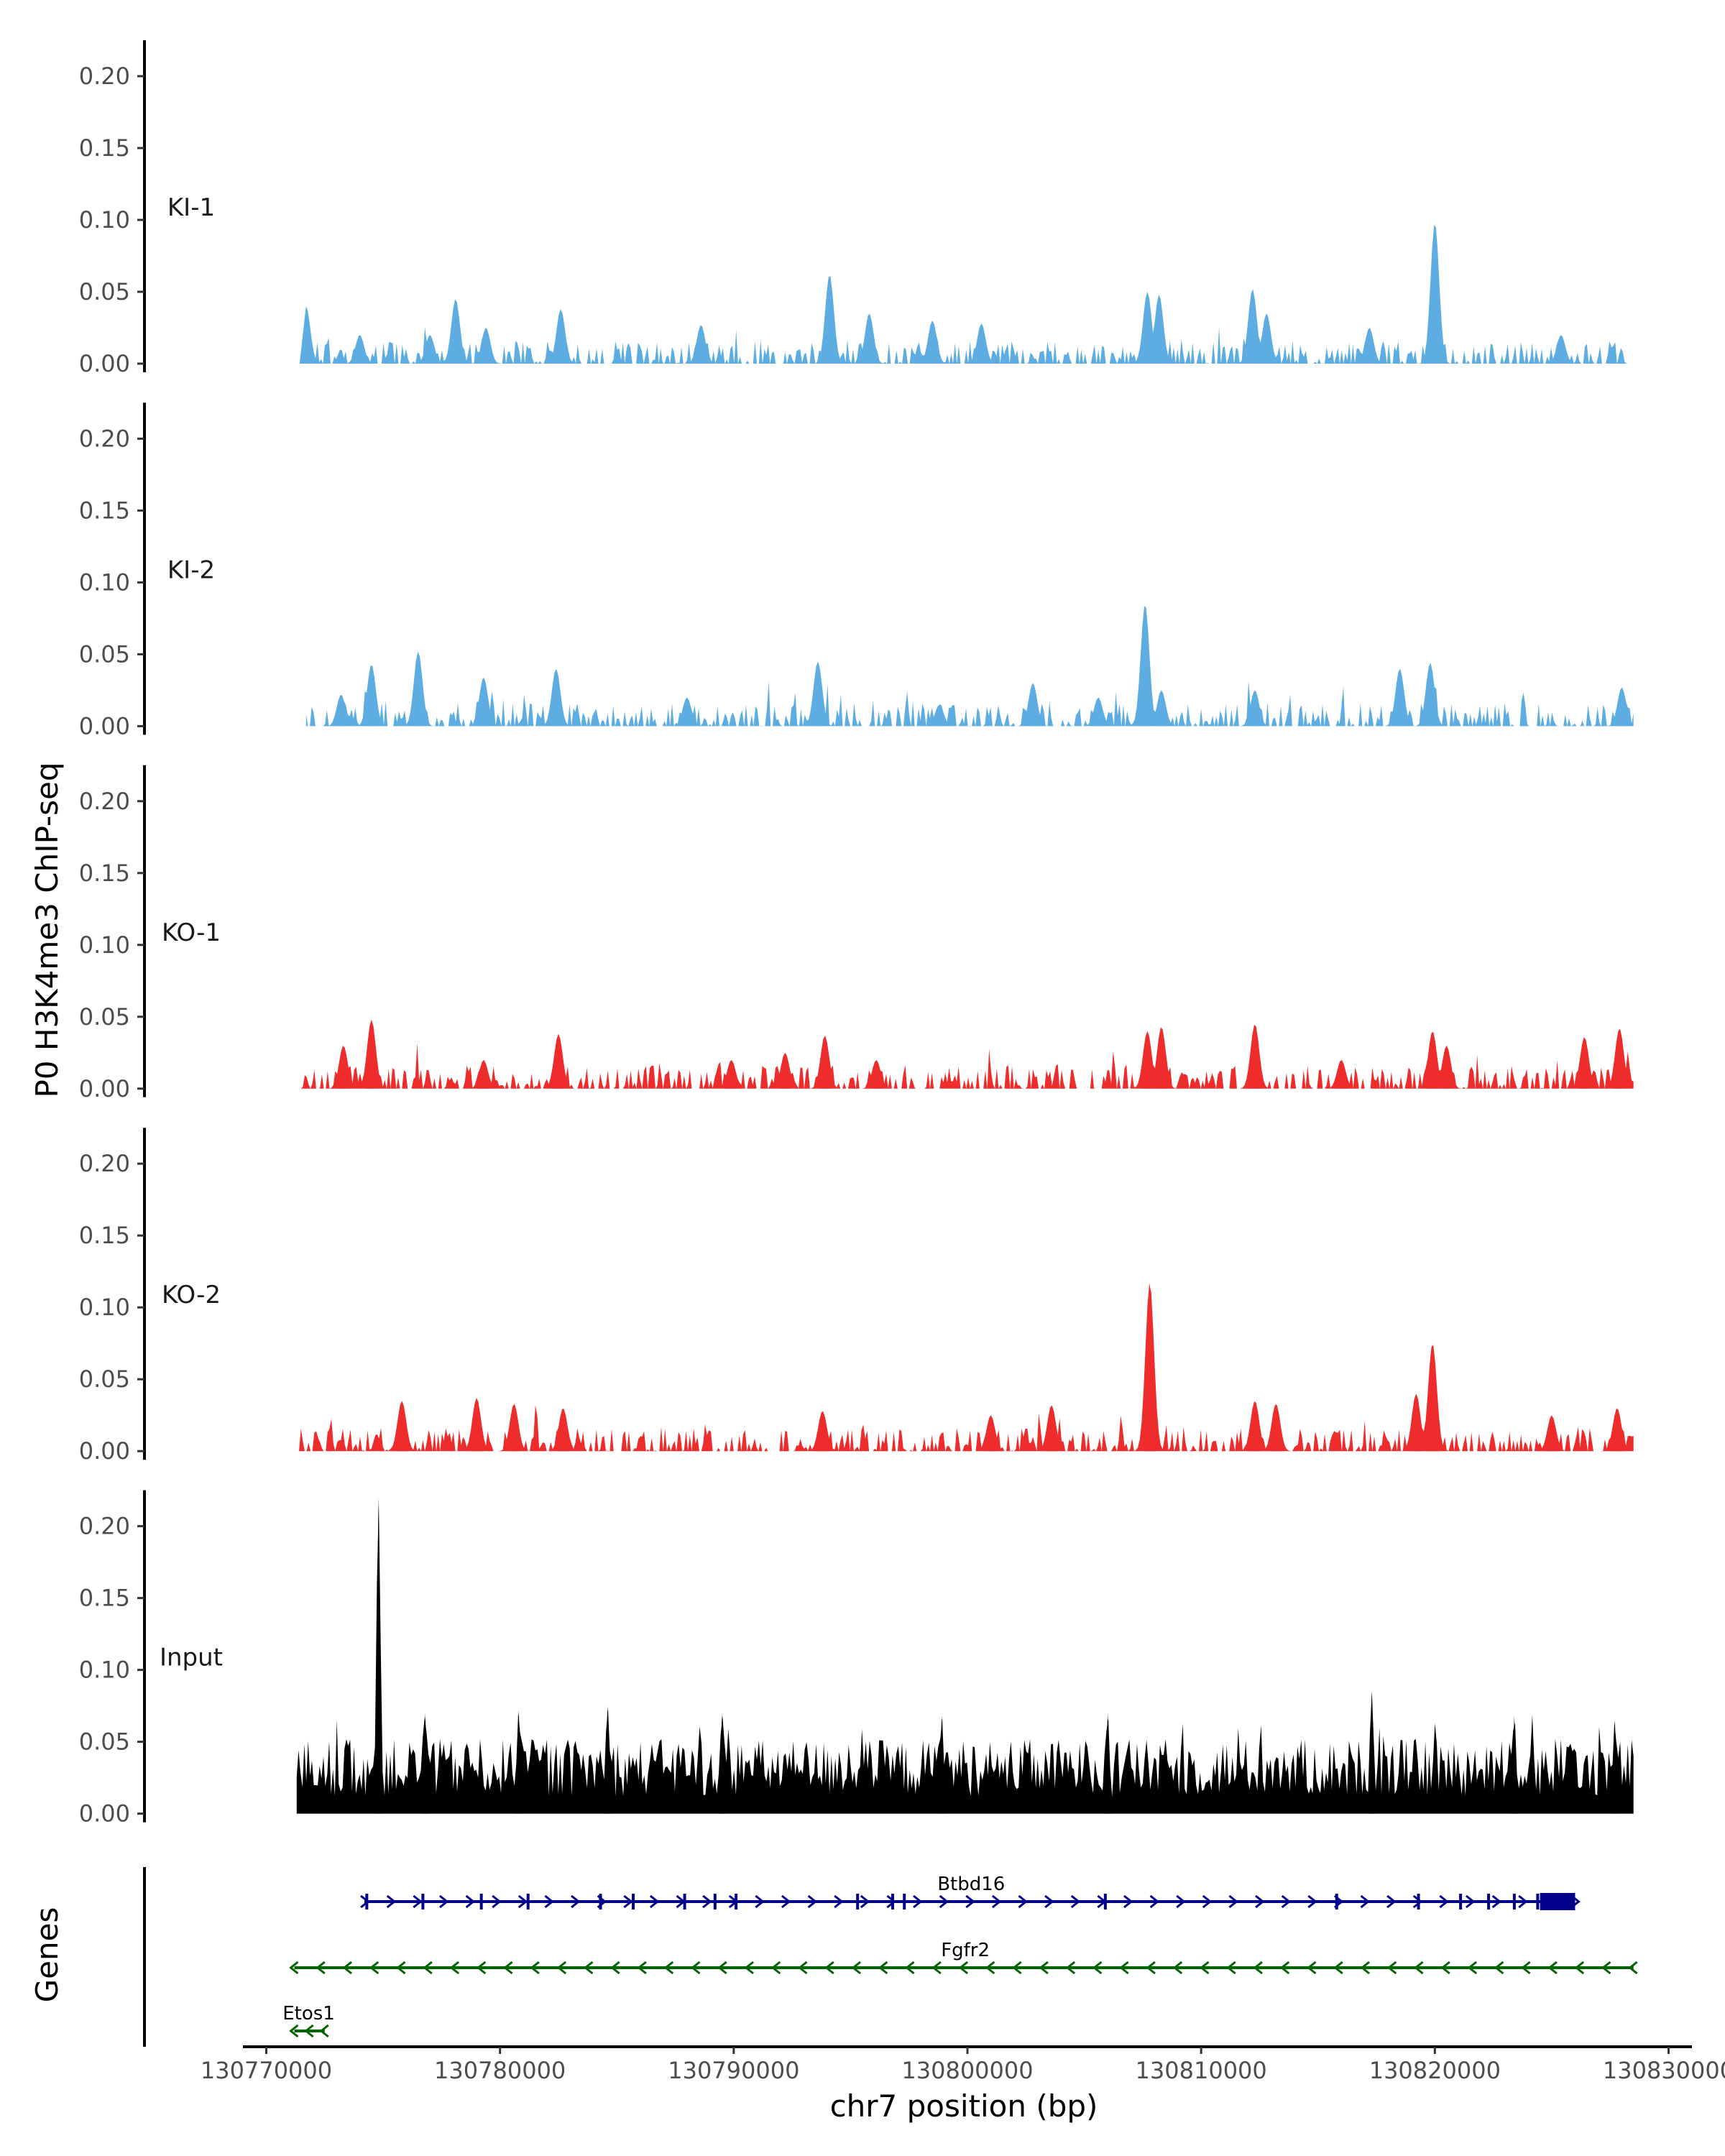  I want to click on genes-panel: Btbd16 Fgfr2 Etos1, so click(890, 1957).